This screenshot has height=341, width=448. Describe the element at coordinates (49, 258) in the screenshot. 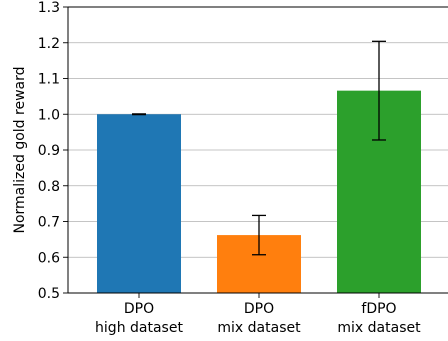

I see `y-tick-label: 0.6` at that location.